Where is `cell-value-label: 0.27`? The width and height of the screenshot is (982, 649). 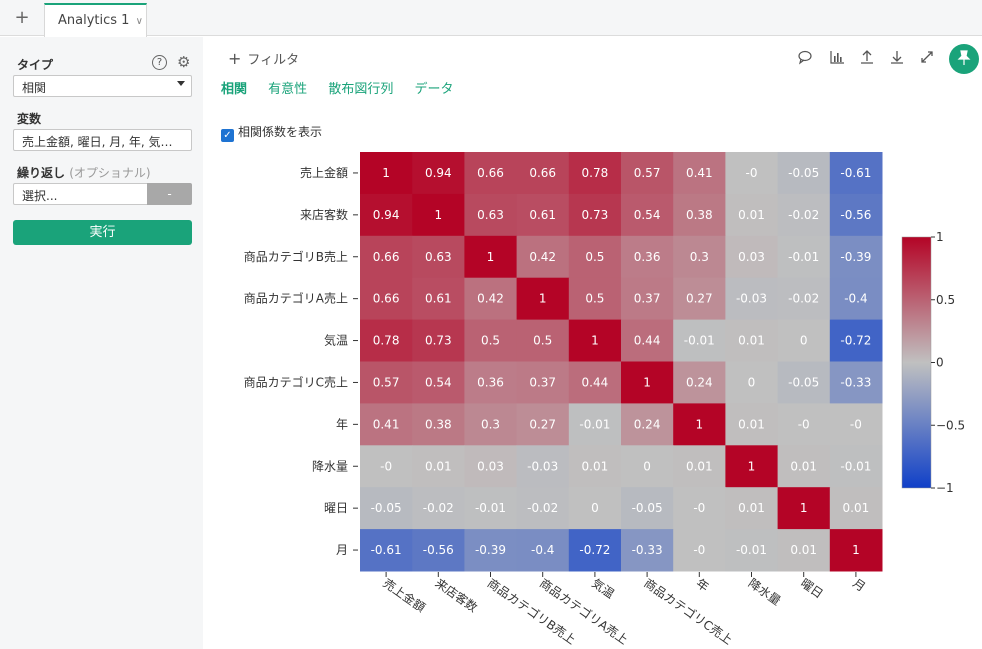 cell-value-label: 0.27 is located at coordinates (699, 299).